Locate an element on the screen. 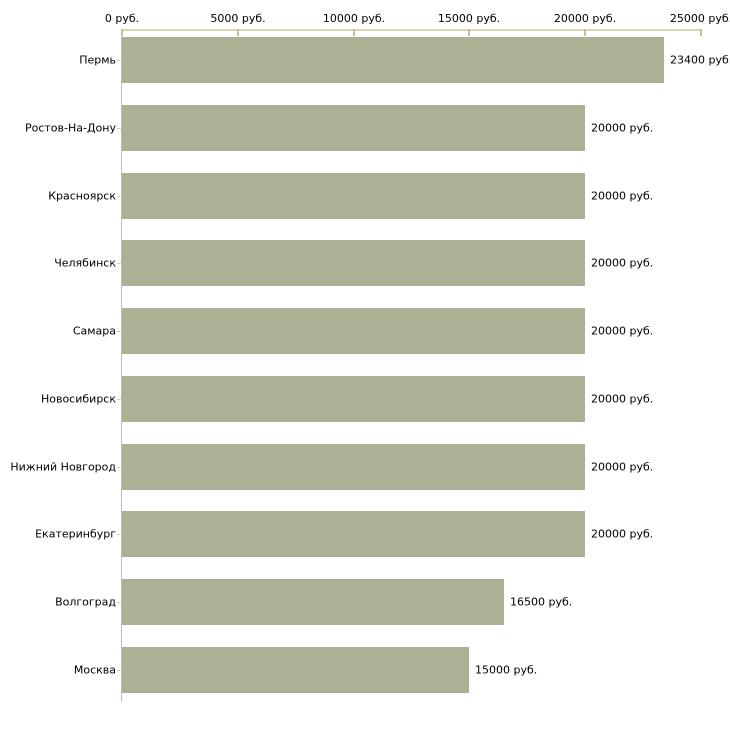  category-label: Красноярск is located at coordinates (82, 196).